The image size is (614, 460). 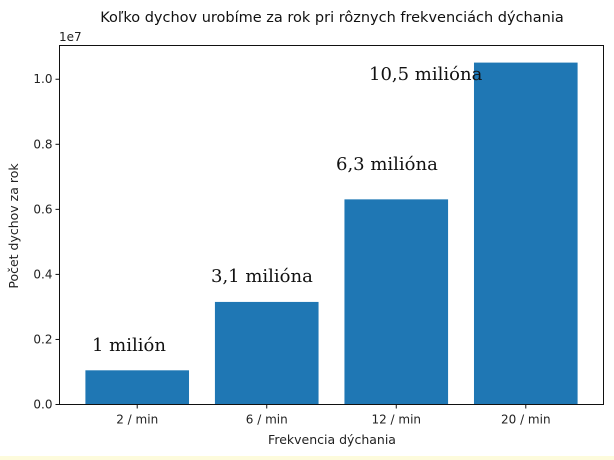 I want to click on x-tick-label: 12 / min, so click(x=396, y=420).